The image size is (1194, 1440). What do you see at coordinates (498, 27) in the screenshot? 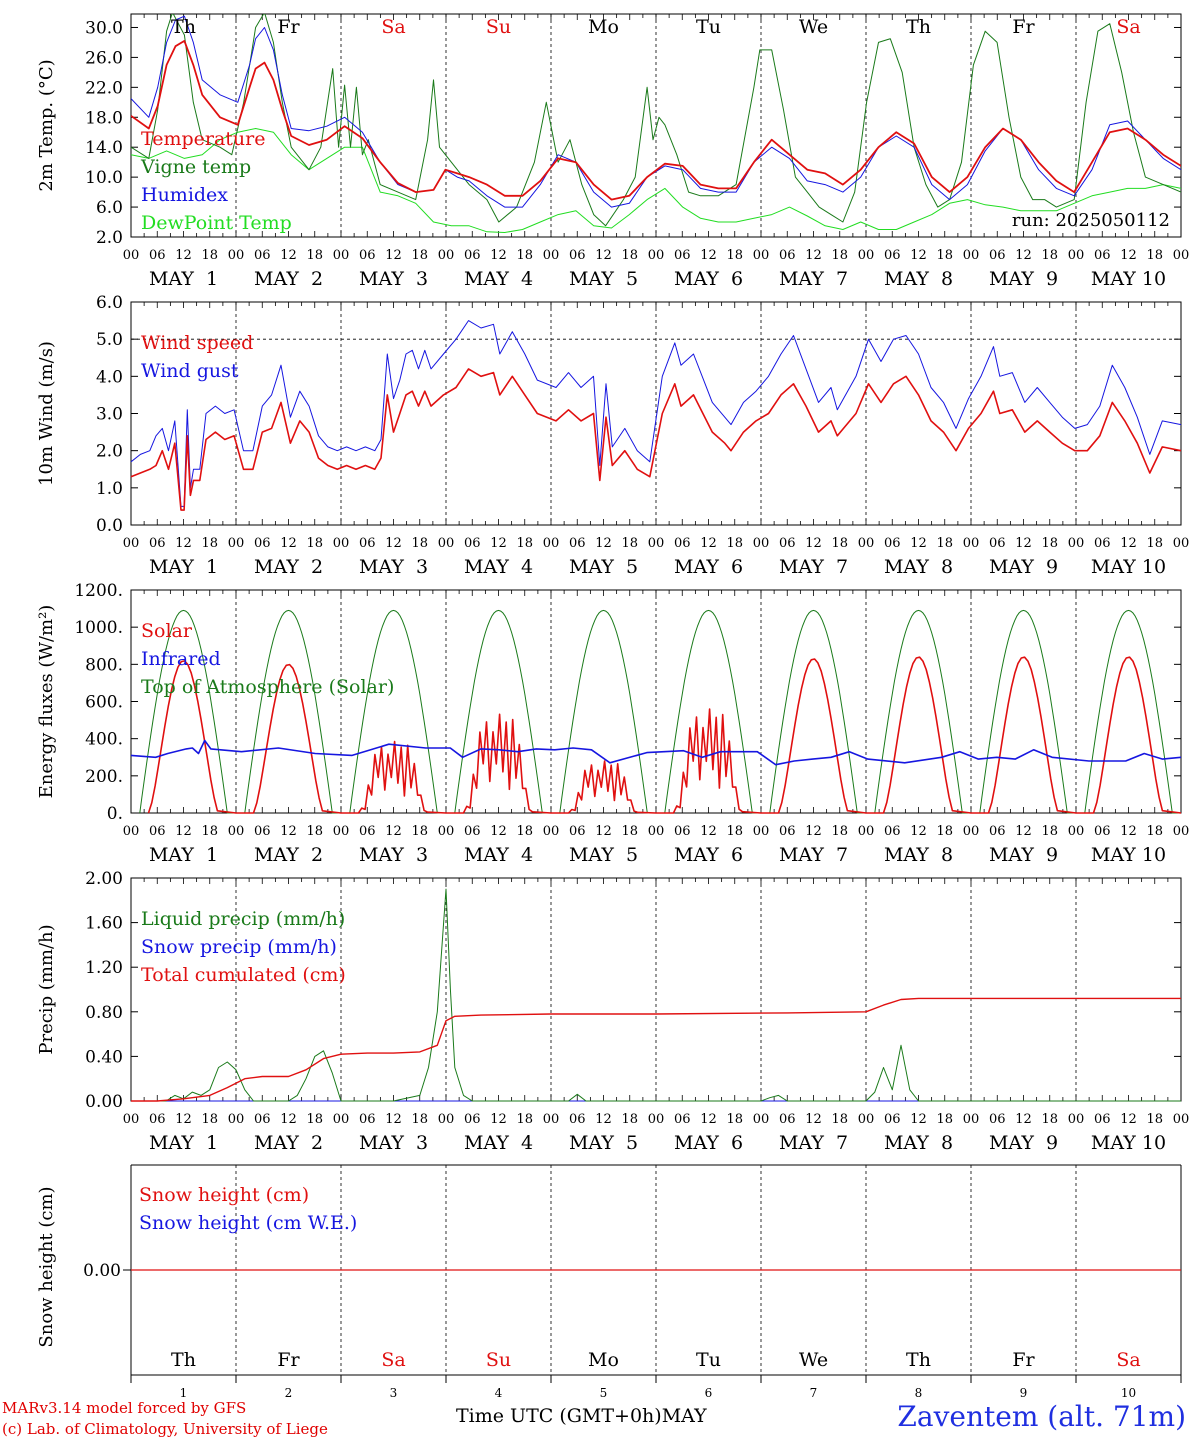
I see `temperature-day-abbr: Su` at bounding box center [498, 27].